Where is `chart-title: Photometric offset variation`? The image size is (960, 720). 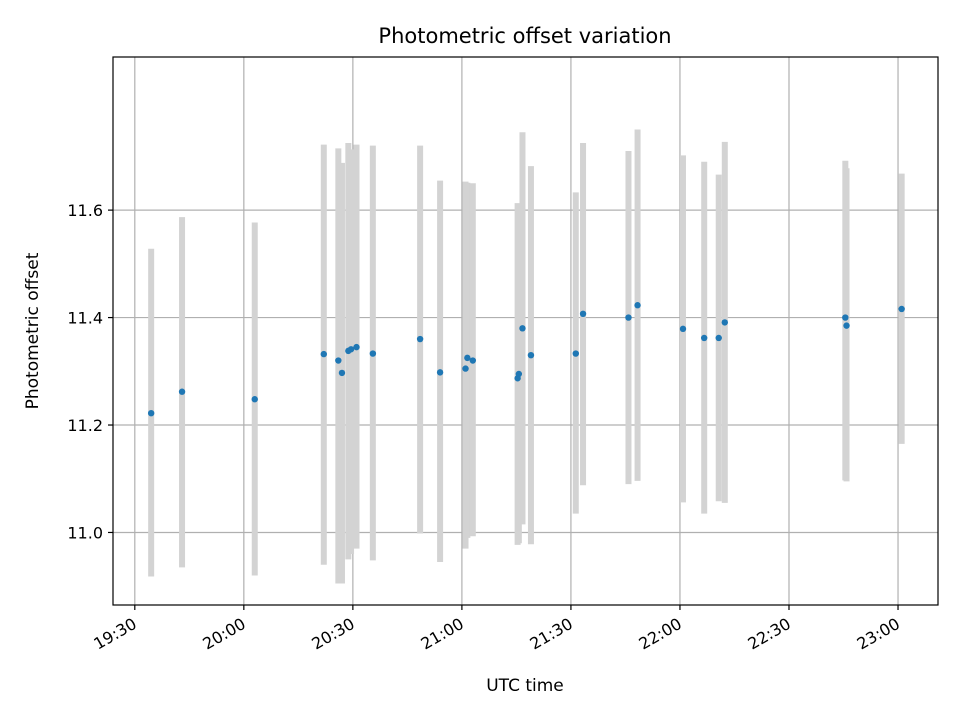
chart-title: Photometric offset variation is located at coordinates (524, 36).